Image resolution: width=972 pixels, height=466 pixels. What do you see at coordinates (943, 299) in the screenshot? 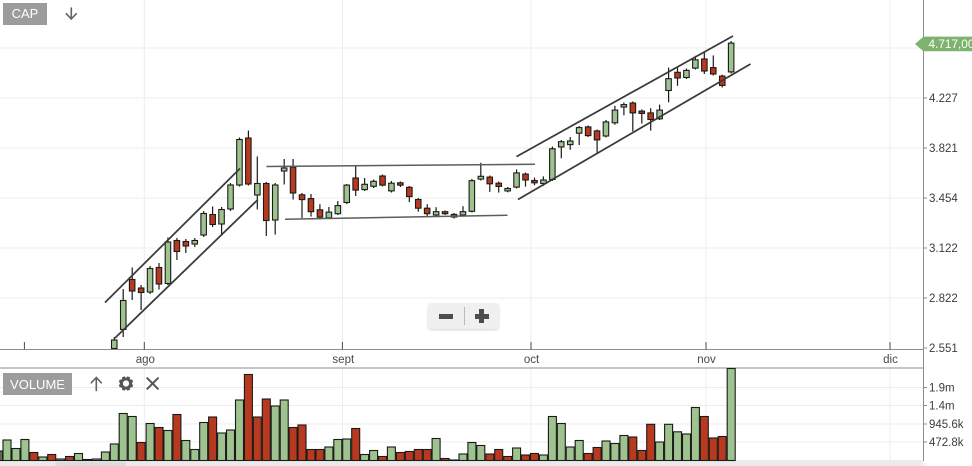
I see `svg-text: 2.822` at bounding box center [943, 299].